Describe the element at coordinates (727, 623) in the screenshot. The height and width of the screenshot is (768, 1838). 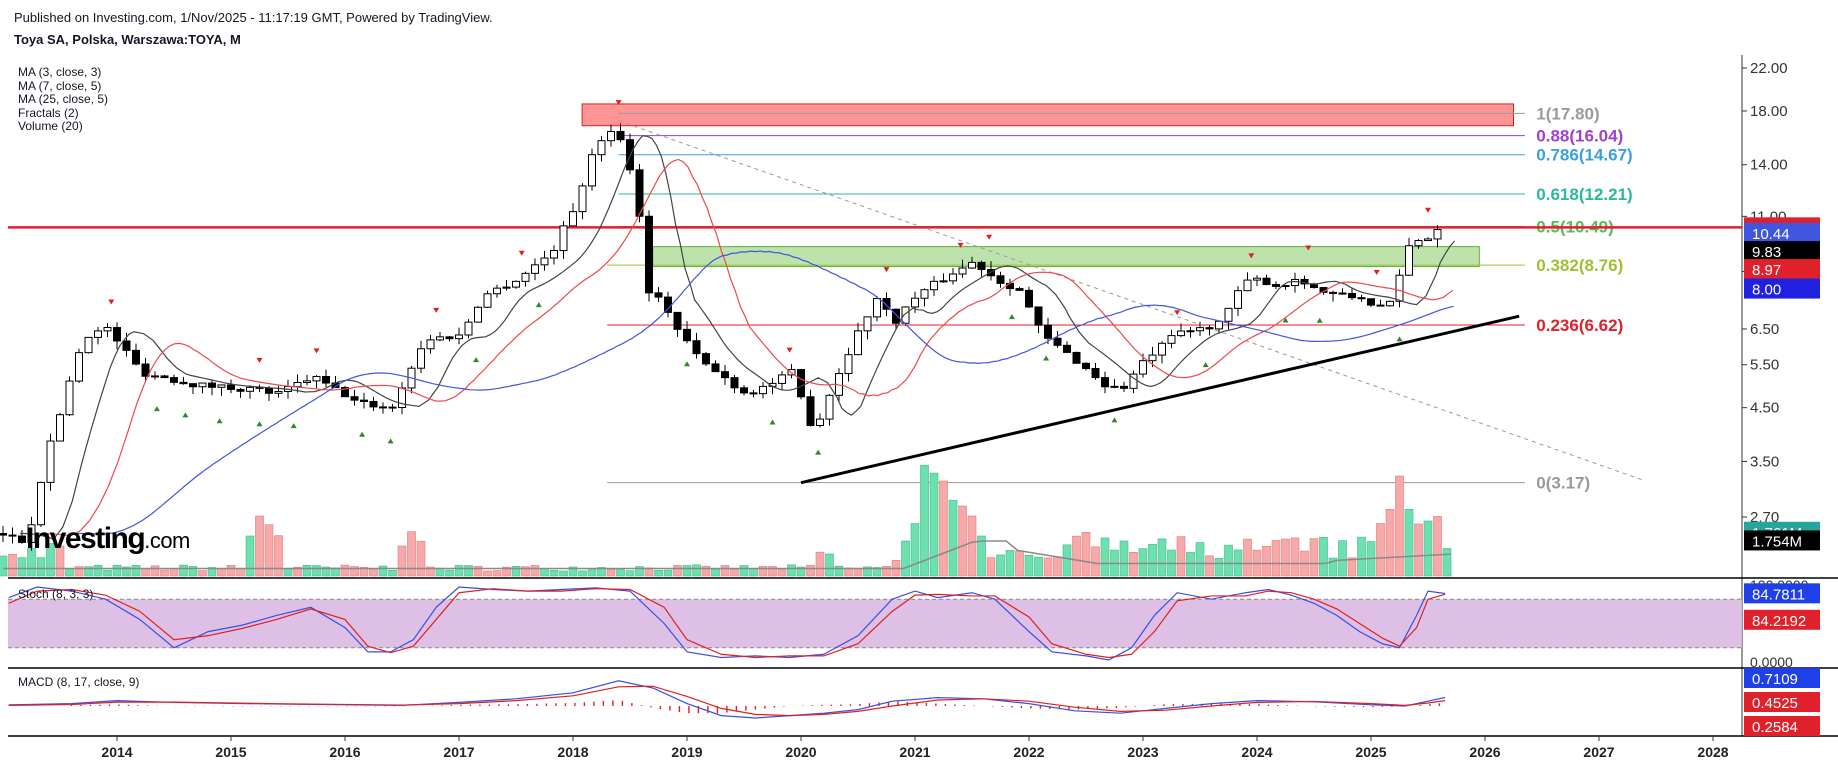
I see `stoch-d-line` at that location.